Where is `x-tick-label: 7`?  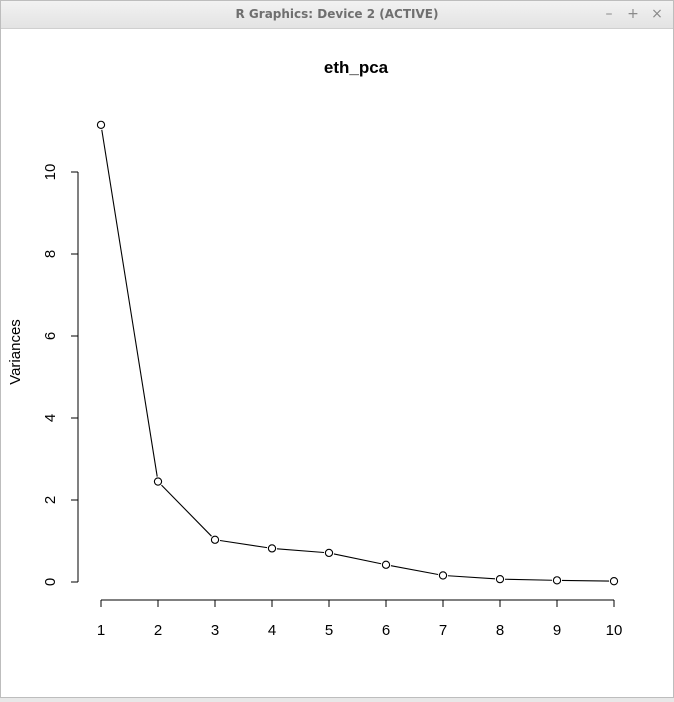 x-tick-label: 7 is located at coordinates (443, 630).